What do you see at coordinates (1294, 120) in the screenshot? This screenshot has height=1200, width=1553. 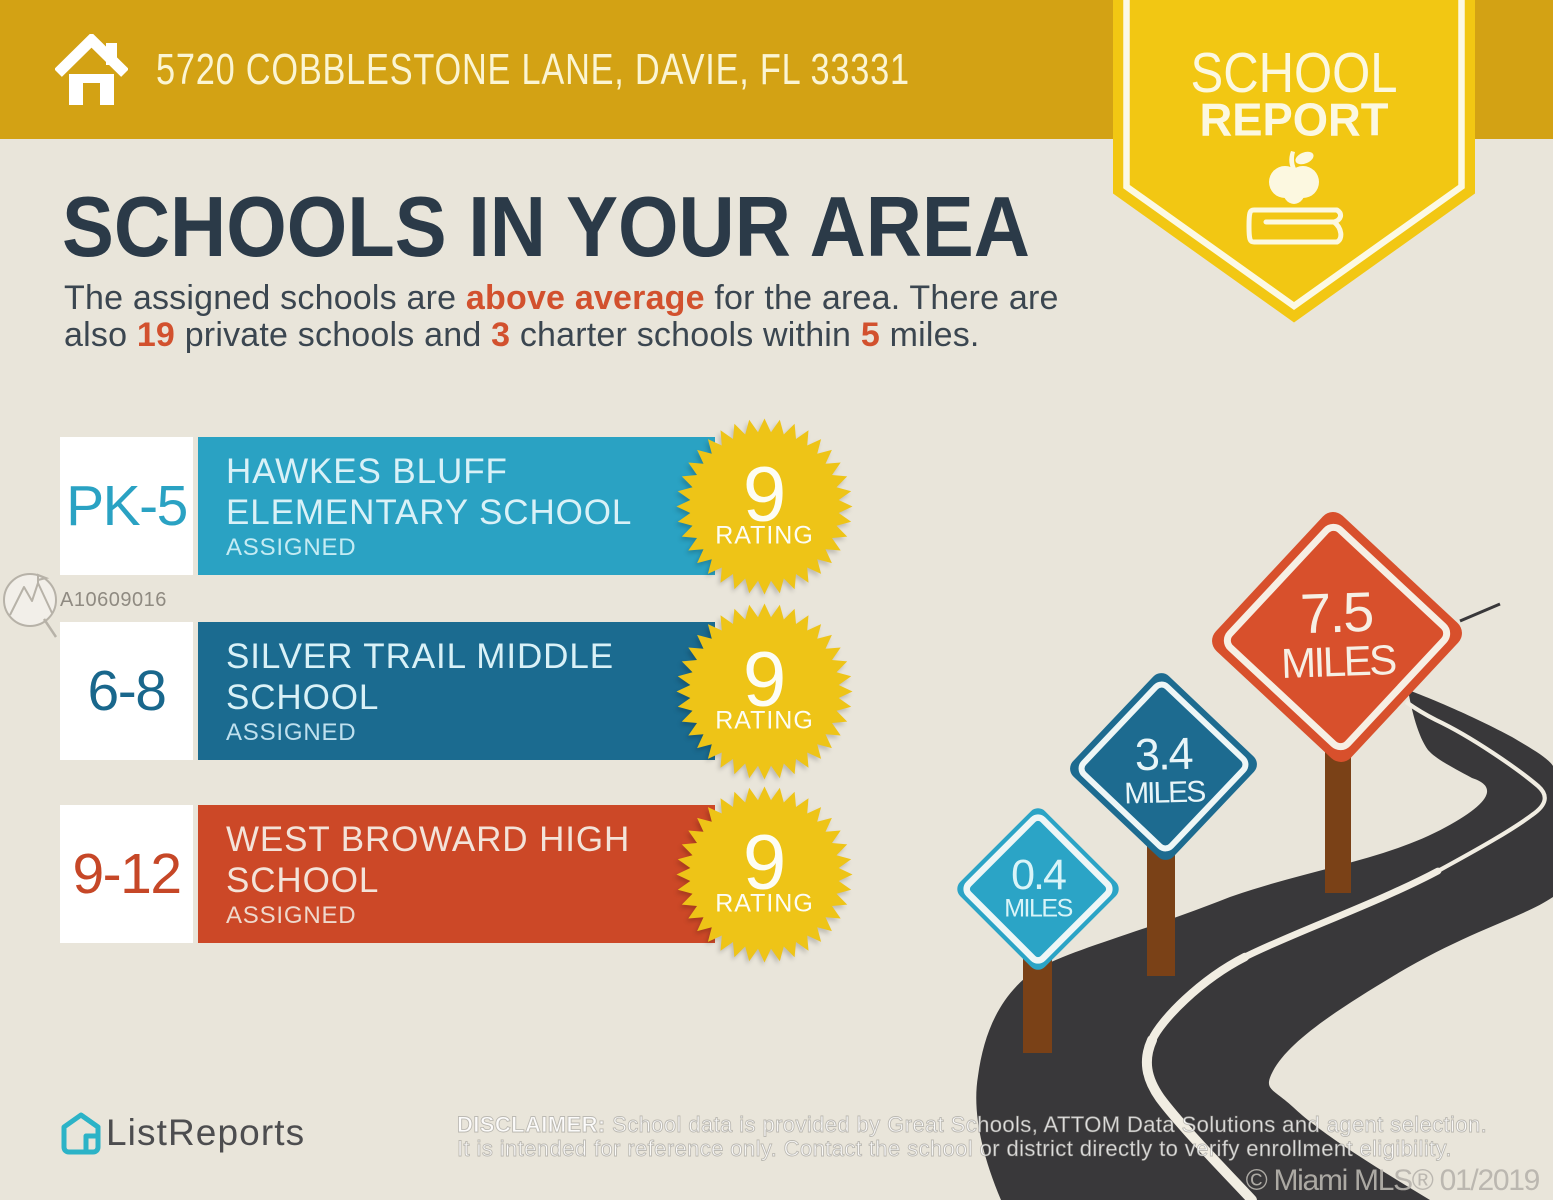 I see `svg-text: REPORT` at bounding box center [1294, 120].